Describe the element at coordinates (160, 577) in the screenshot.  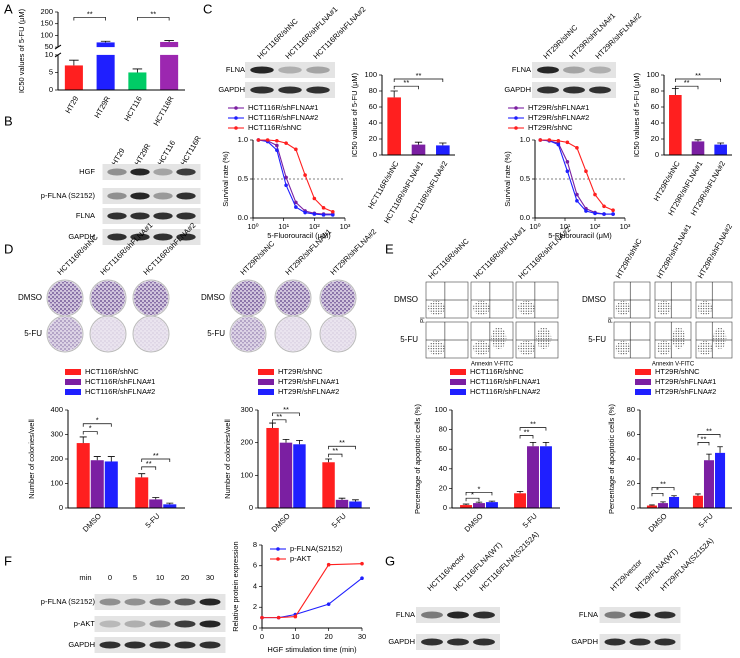
I see `lane-label: 10` at that location.